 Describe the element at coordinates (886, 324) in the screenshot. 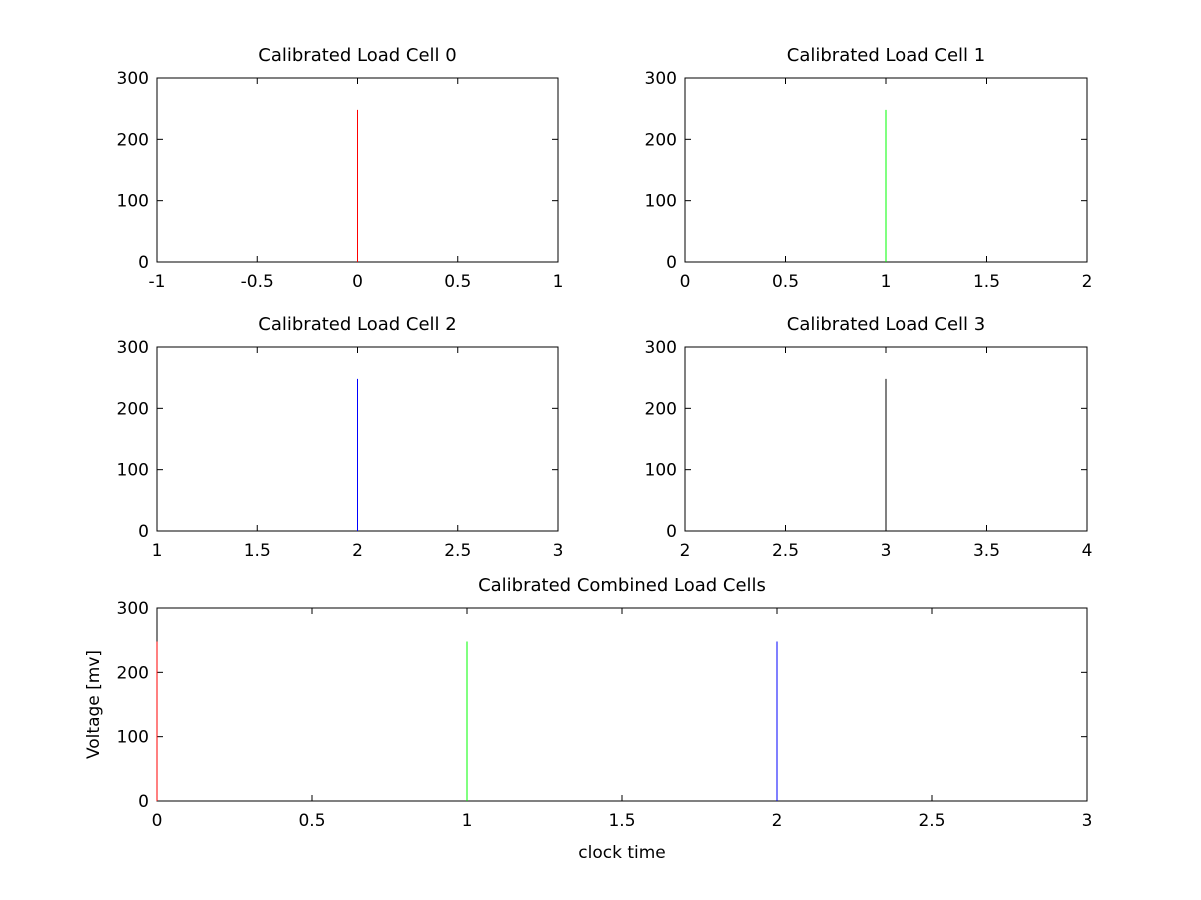

I see `chart-3-title: Calibrated Load Cell 3` at that location.